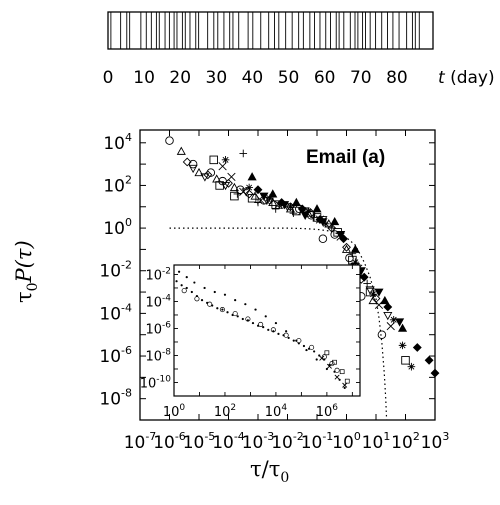 The height and width of the screenshot is (505, 500). What do you see at coordinates (361, 78) in the screenshot?
I see `timeline-tick-label: 70` at bounding box center [361, 78].